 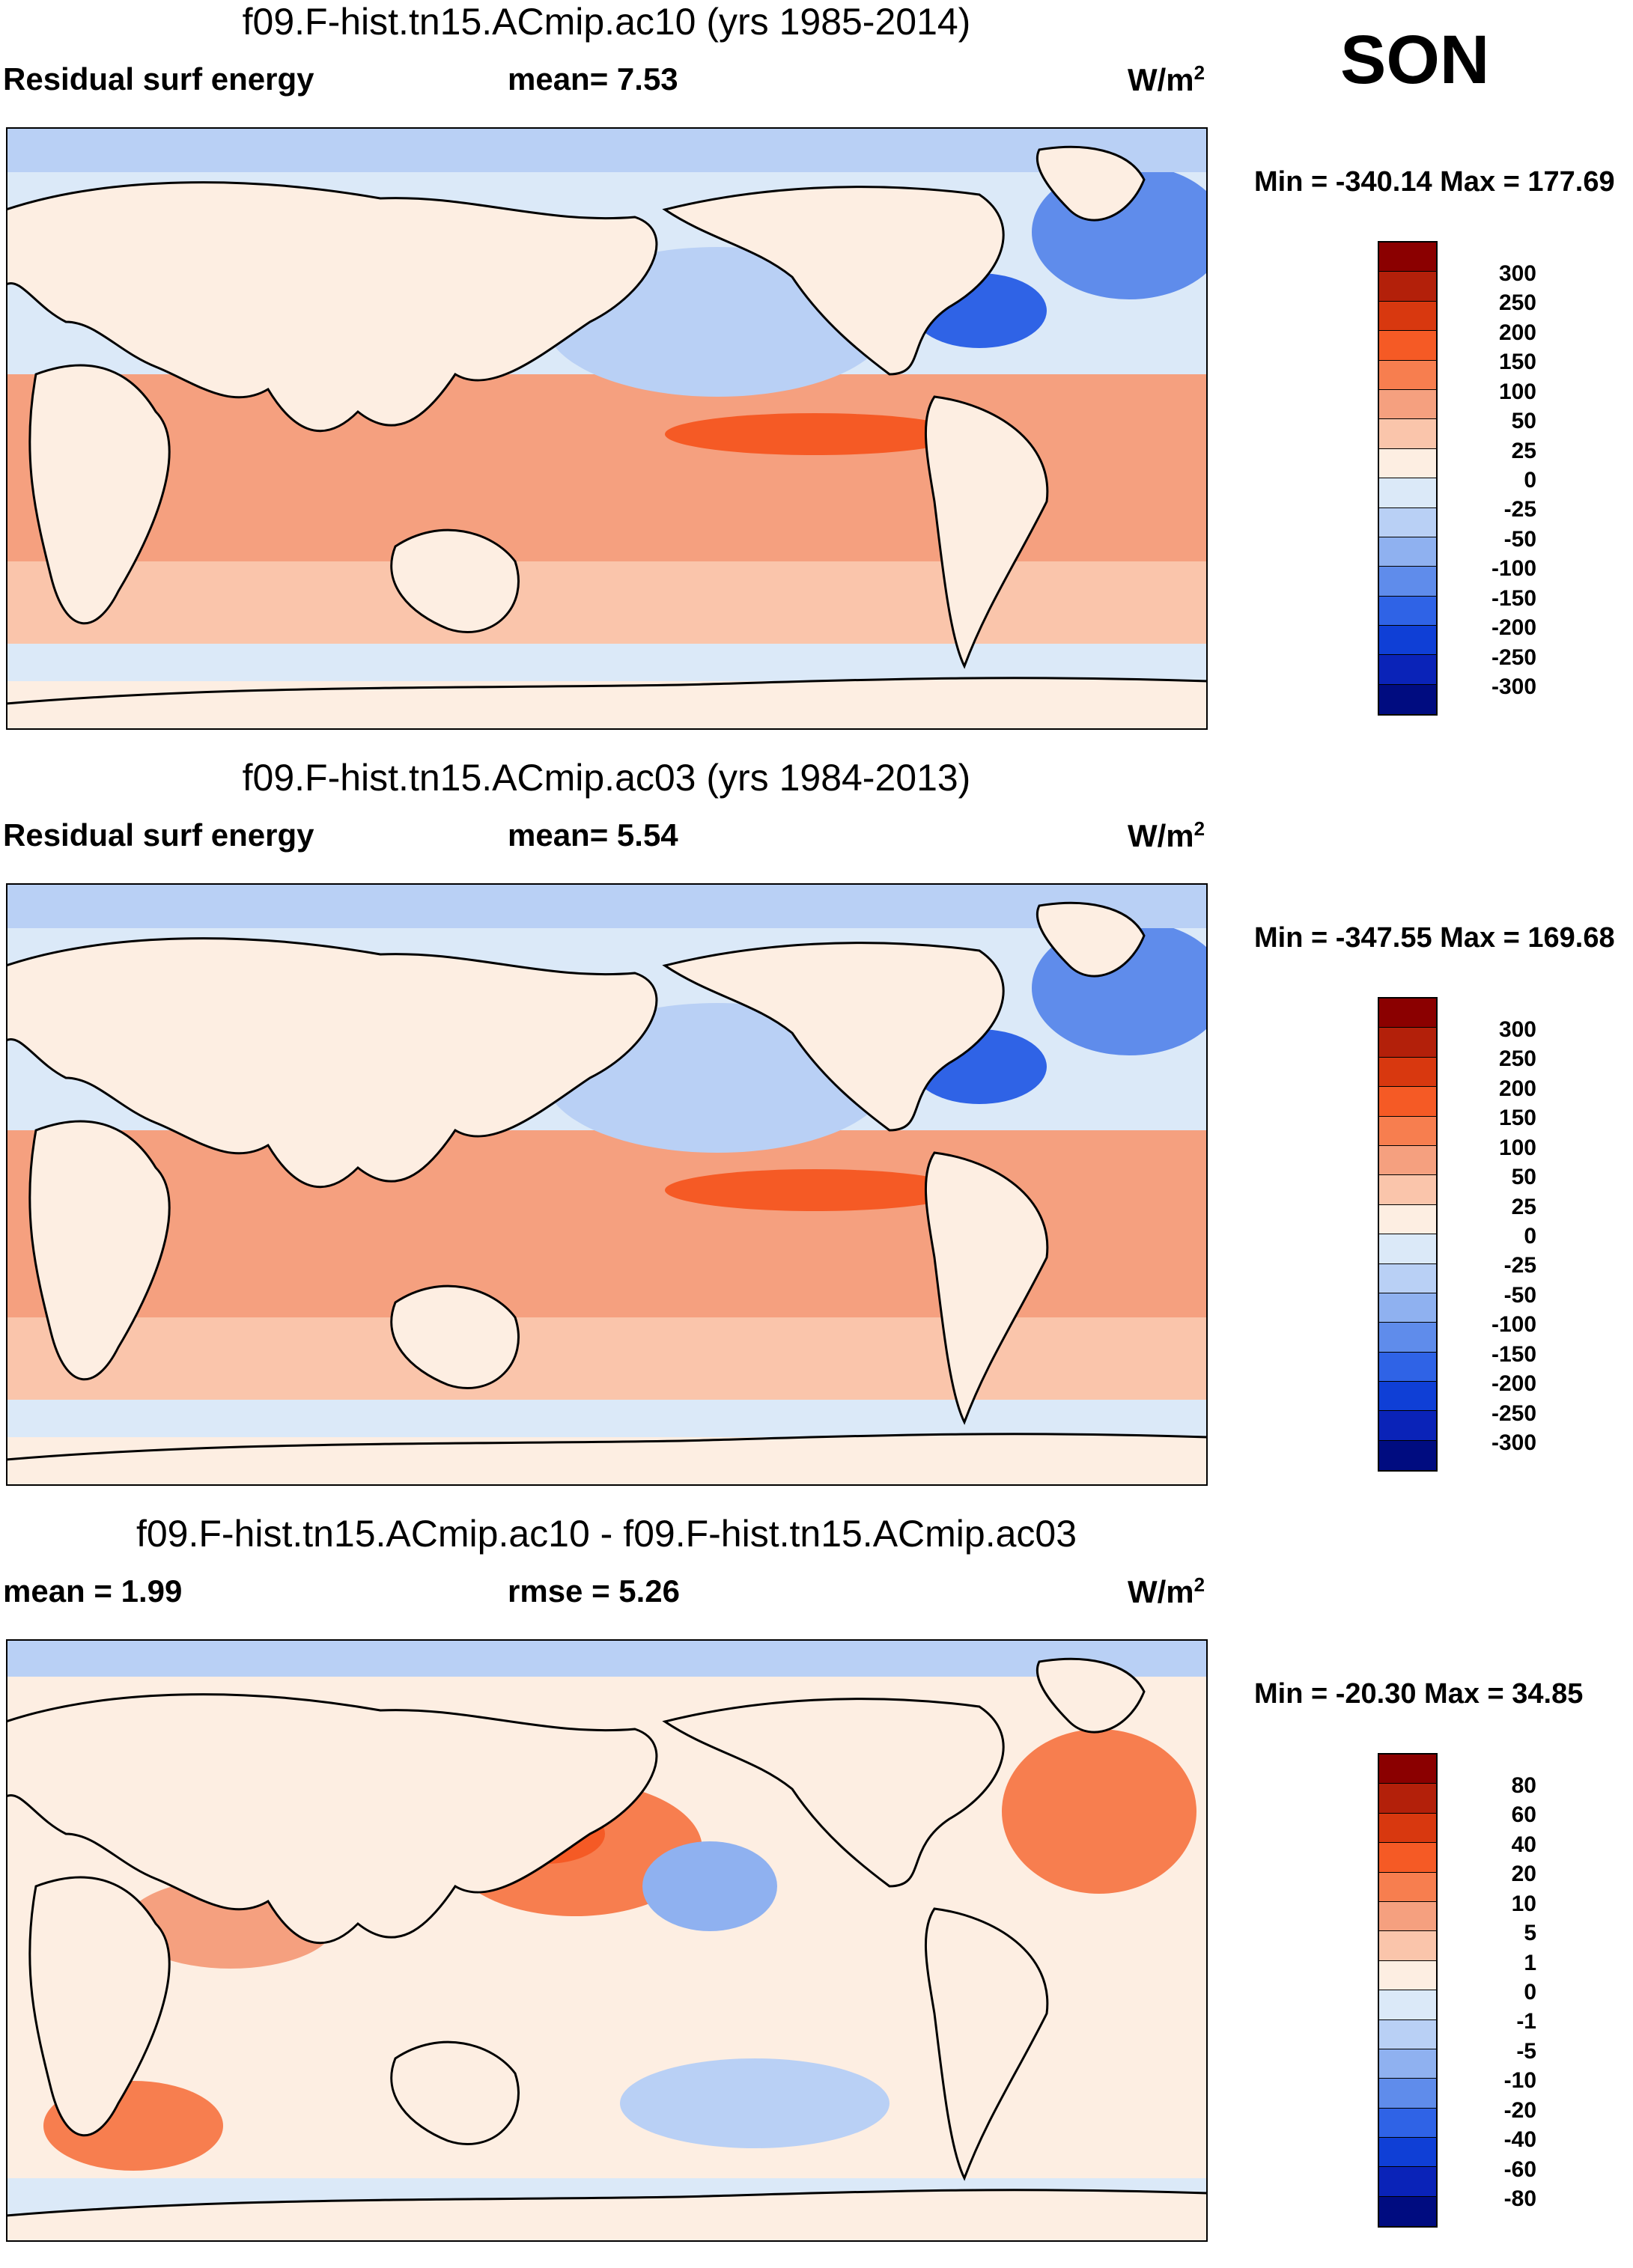 I want to click on field-north-atlantic-warm, so click(x=1099, y=1811).